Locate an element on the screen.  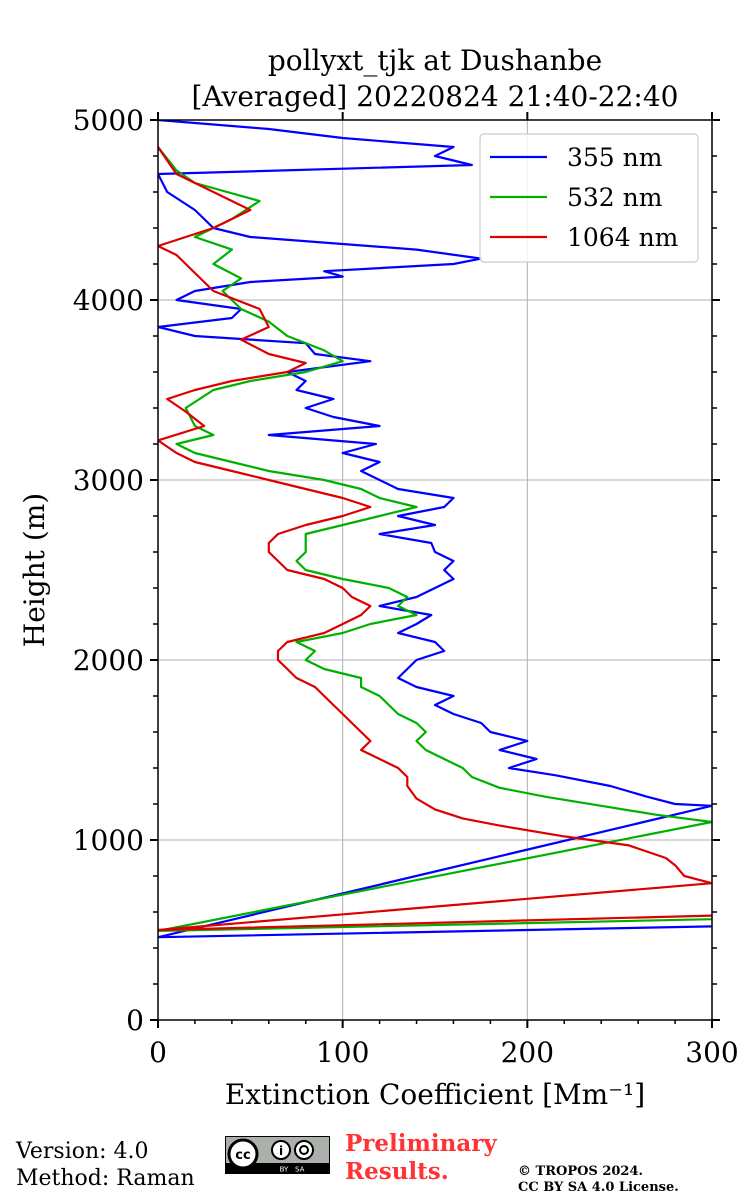
preliminary-line2: Results. is located at coordinates (397, 1171).